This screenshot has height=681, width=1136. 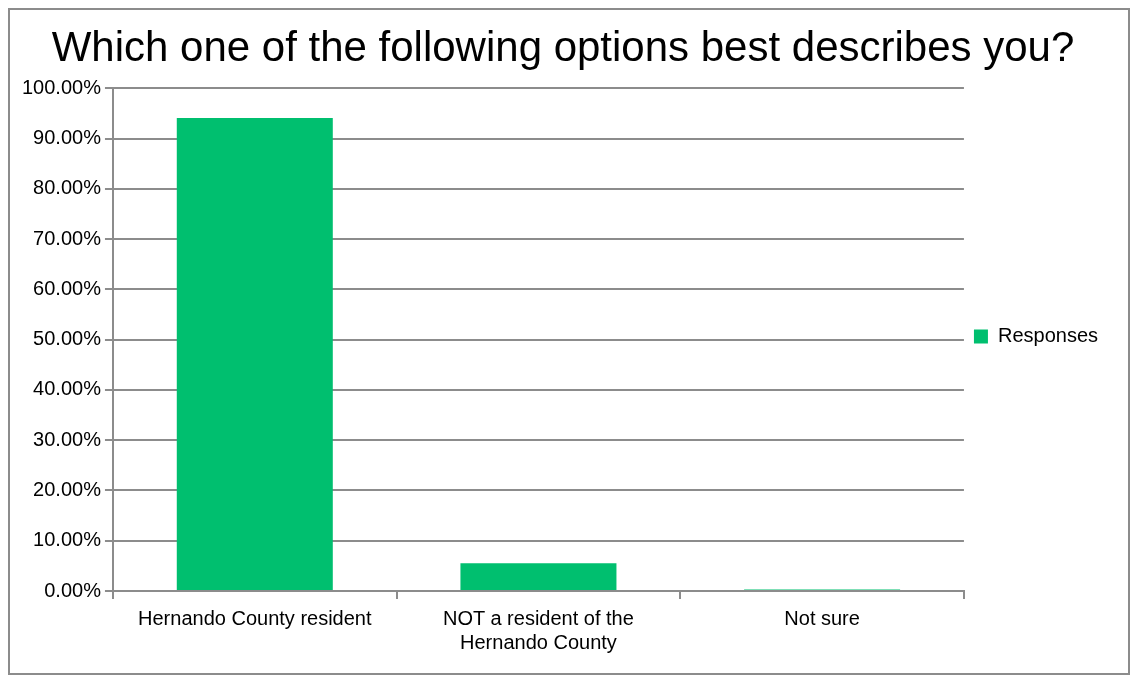 What do you see at coordinates (67, 137) in the screenshot?
I see `y-tick-label: 90.00%` at bounding box center [67, 137].